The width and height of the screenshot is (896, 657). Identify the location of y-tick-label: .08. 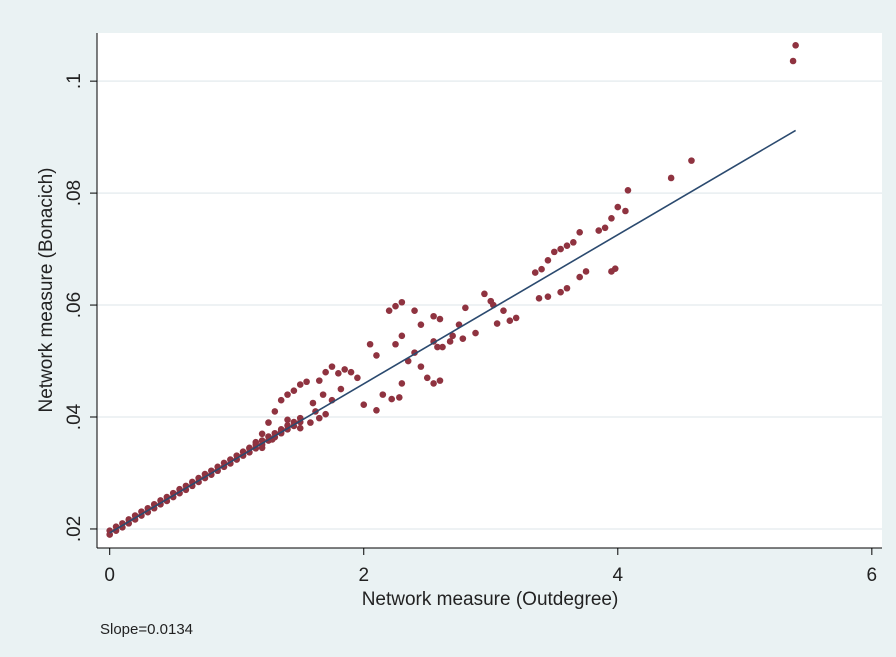
(74, 193).